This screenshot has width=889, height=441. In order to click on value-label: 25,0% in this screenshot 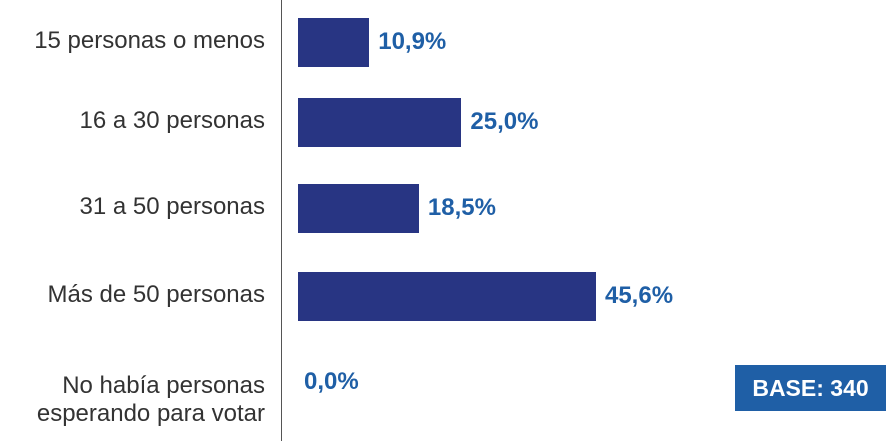, I will do `click(504, 121)`.